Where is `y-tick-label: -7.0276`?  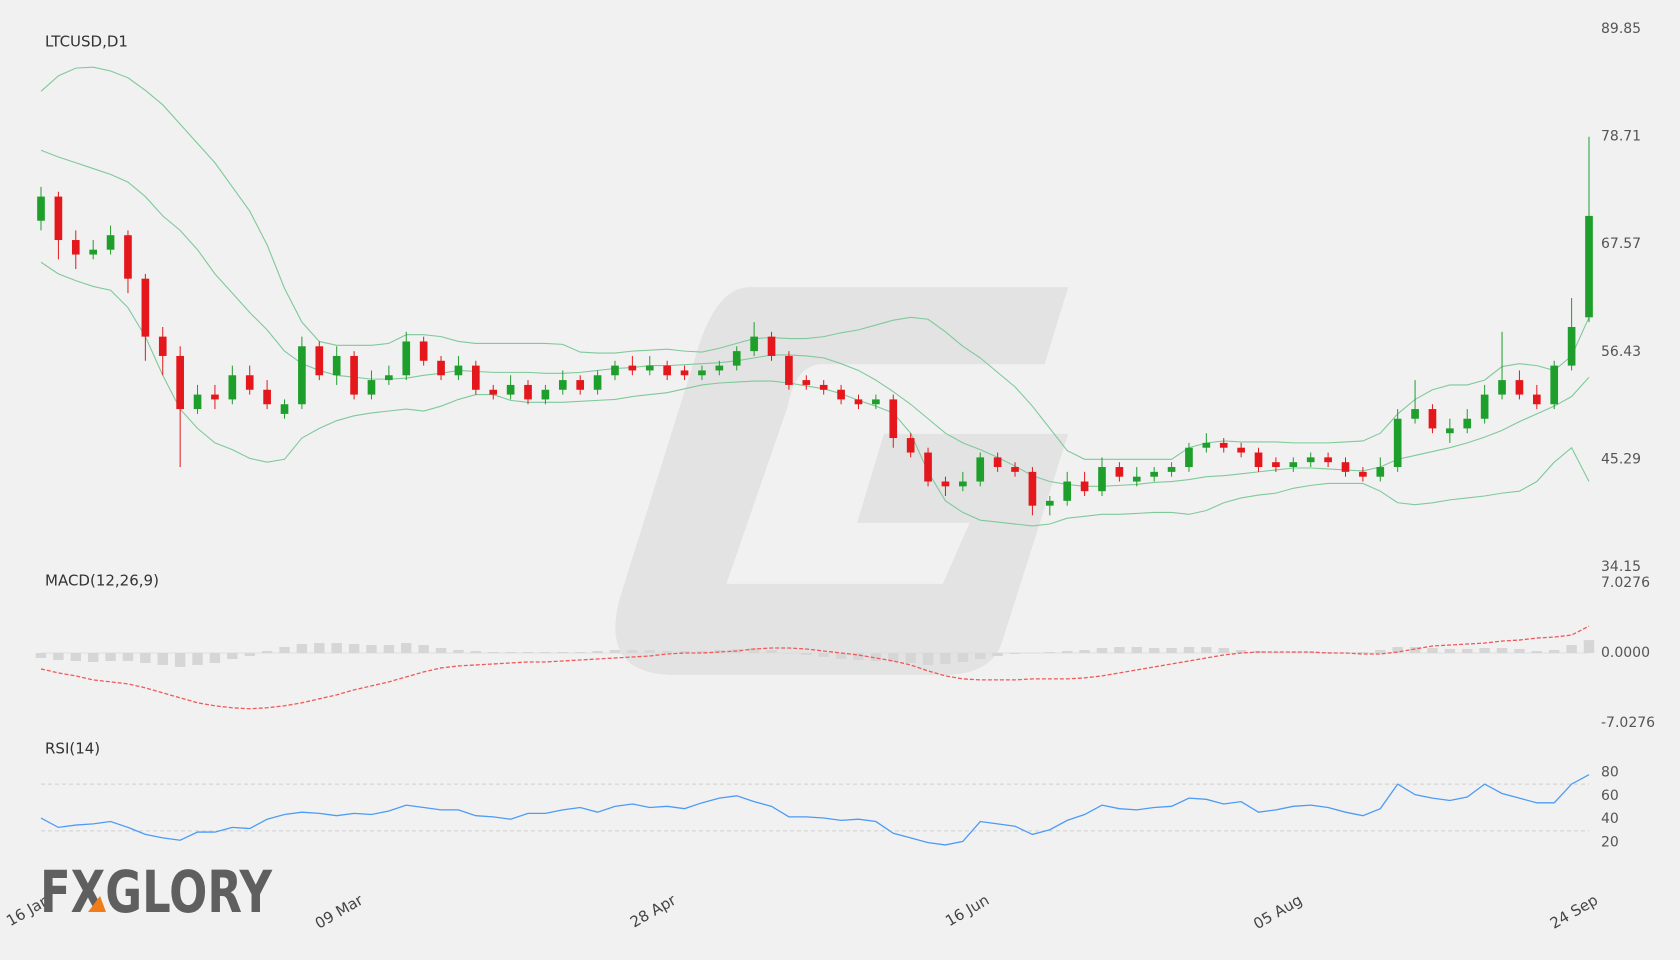
y-tick-label: -7.0276 is located at coordinates (1628, 723).